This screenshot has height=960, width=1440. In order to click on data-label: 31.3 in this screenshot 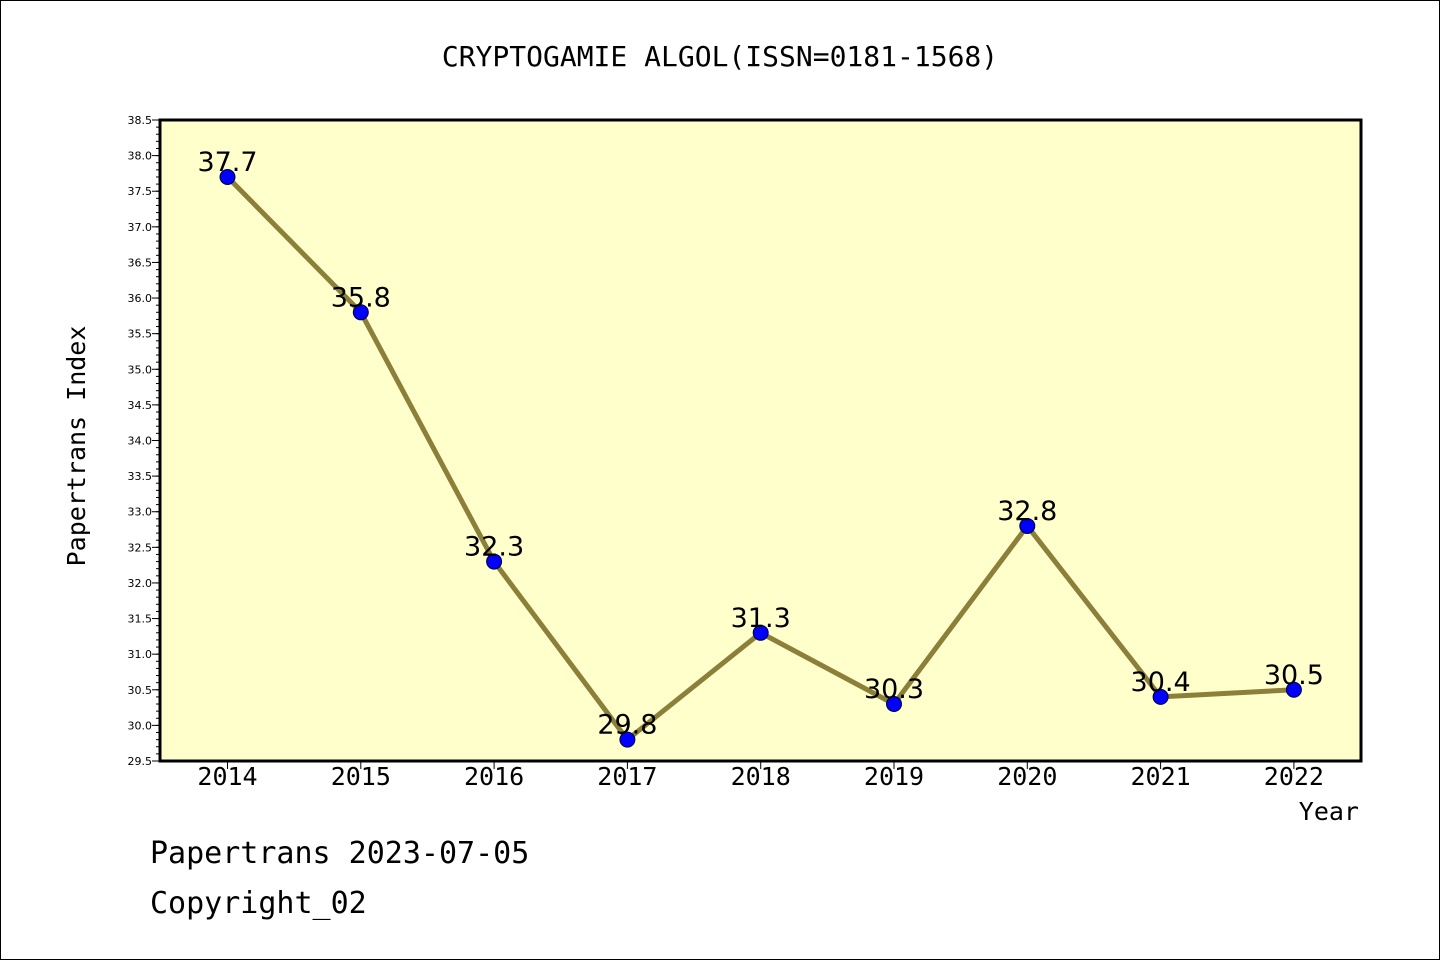, I will do `click(761, 618)`.